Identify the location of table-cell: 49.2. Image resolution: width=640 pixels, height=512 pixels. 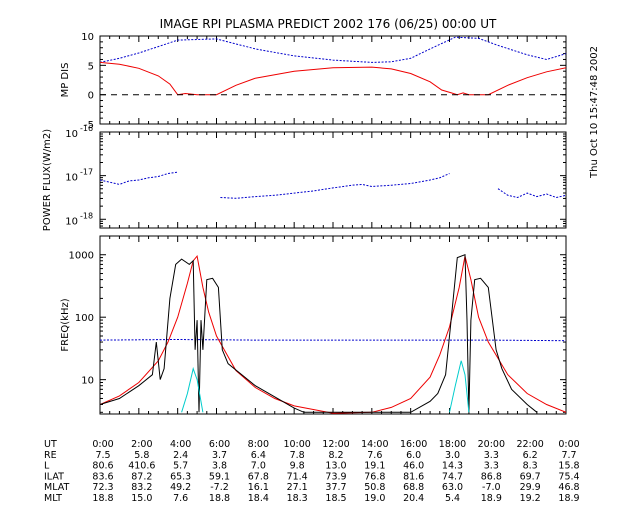
(180, 487).